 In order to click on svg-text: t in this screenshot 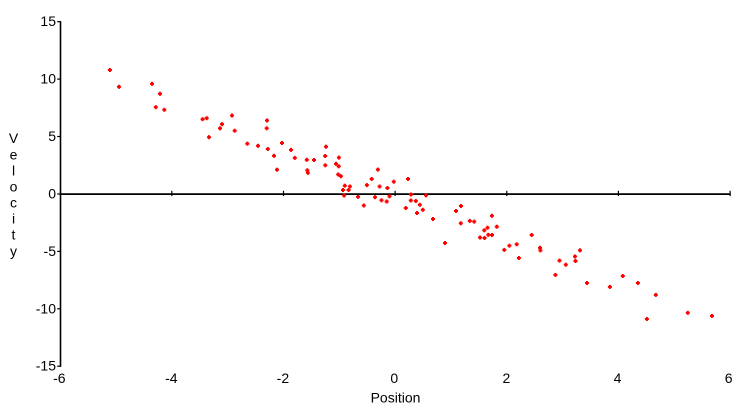, I will do `click(14, 235)`.